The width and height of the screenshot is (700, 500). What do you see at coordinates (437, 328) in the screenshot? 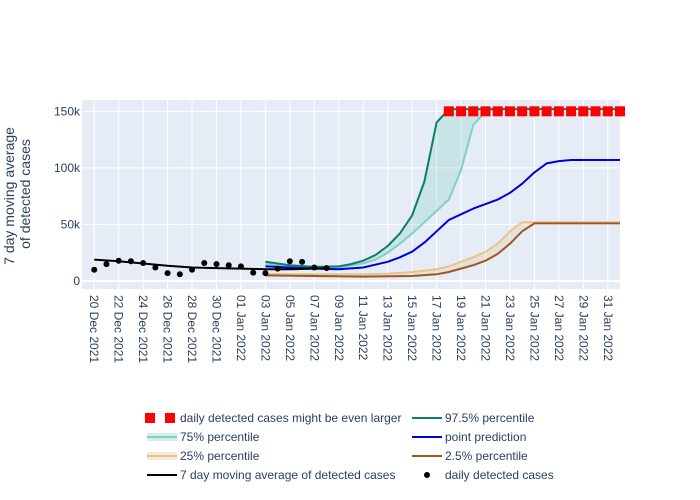
I see `x-tick-label: 17 Jan 2022` at bounding box center [437, 328].